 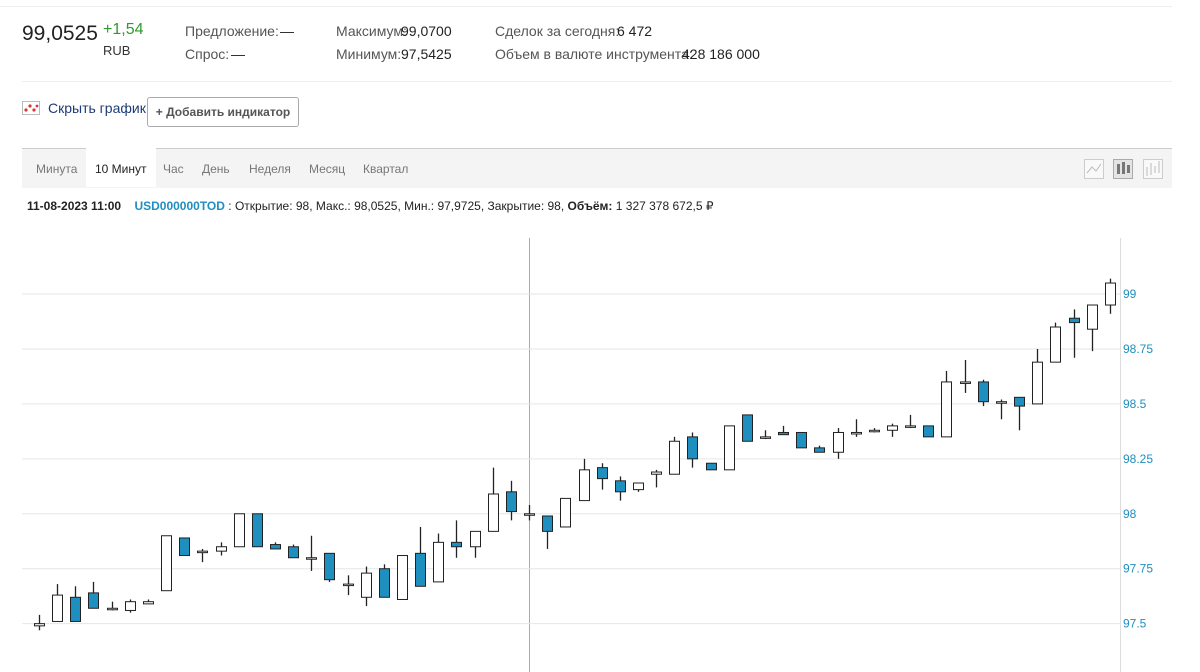 What do you see at coordinates (597, 81) in the screenshot?
I see `divider` at bounding box center [597, 81].